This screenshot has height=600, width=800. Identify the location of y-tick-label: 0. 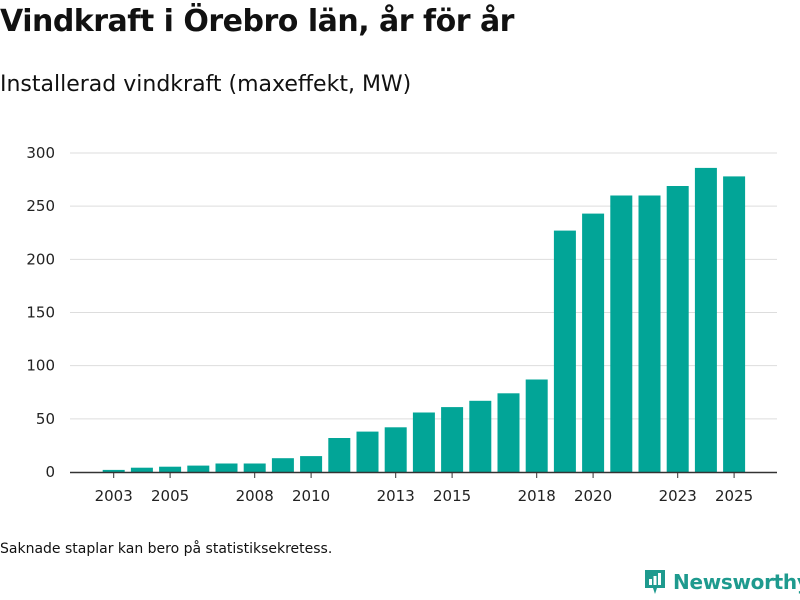
(50, 472).